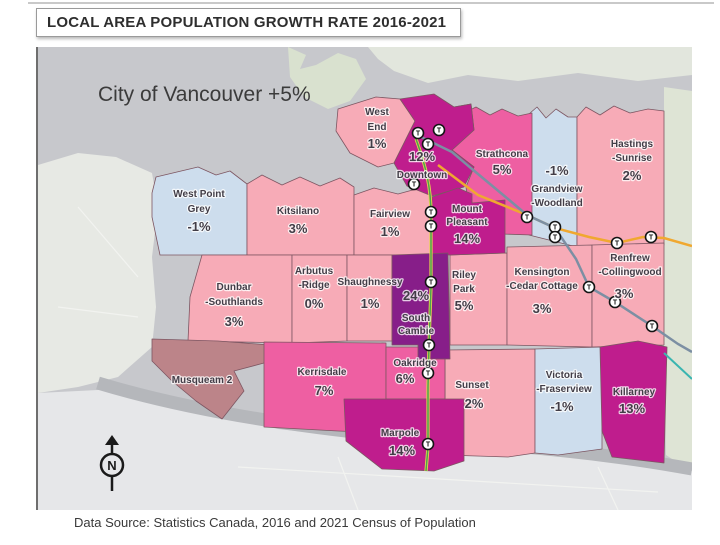 This screenshot has width=720, height=545. Describe the element at coordinates (377, 129) in the screenshot. I see `region-label-west-end: West End 1%` at that location.